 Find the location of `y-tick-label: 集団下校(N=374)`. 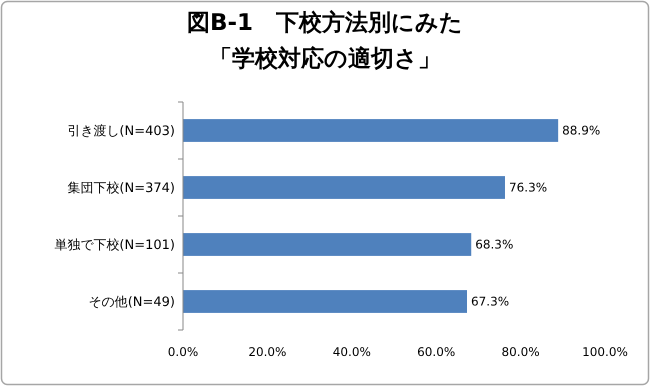

y-tick-label: 集団下校(N=374) is located at coordinates (121, 188).